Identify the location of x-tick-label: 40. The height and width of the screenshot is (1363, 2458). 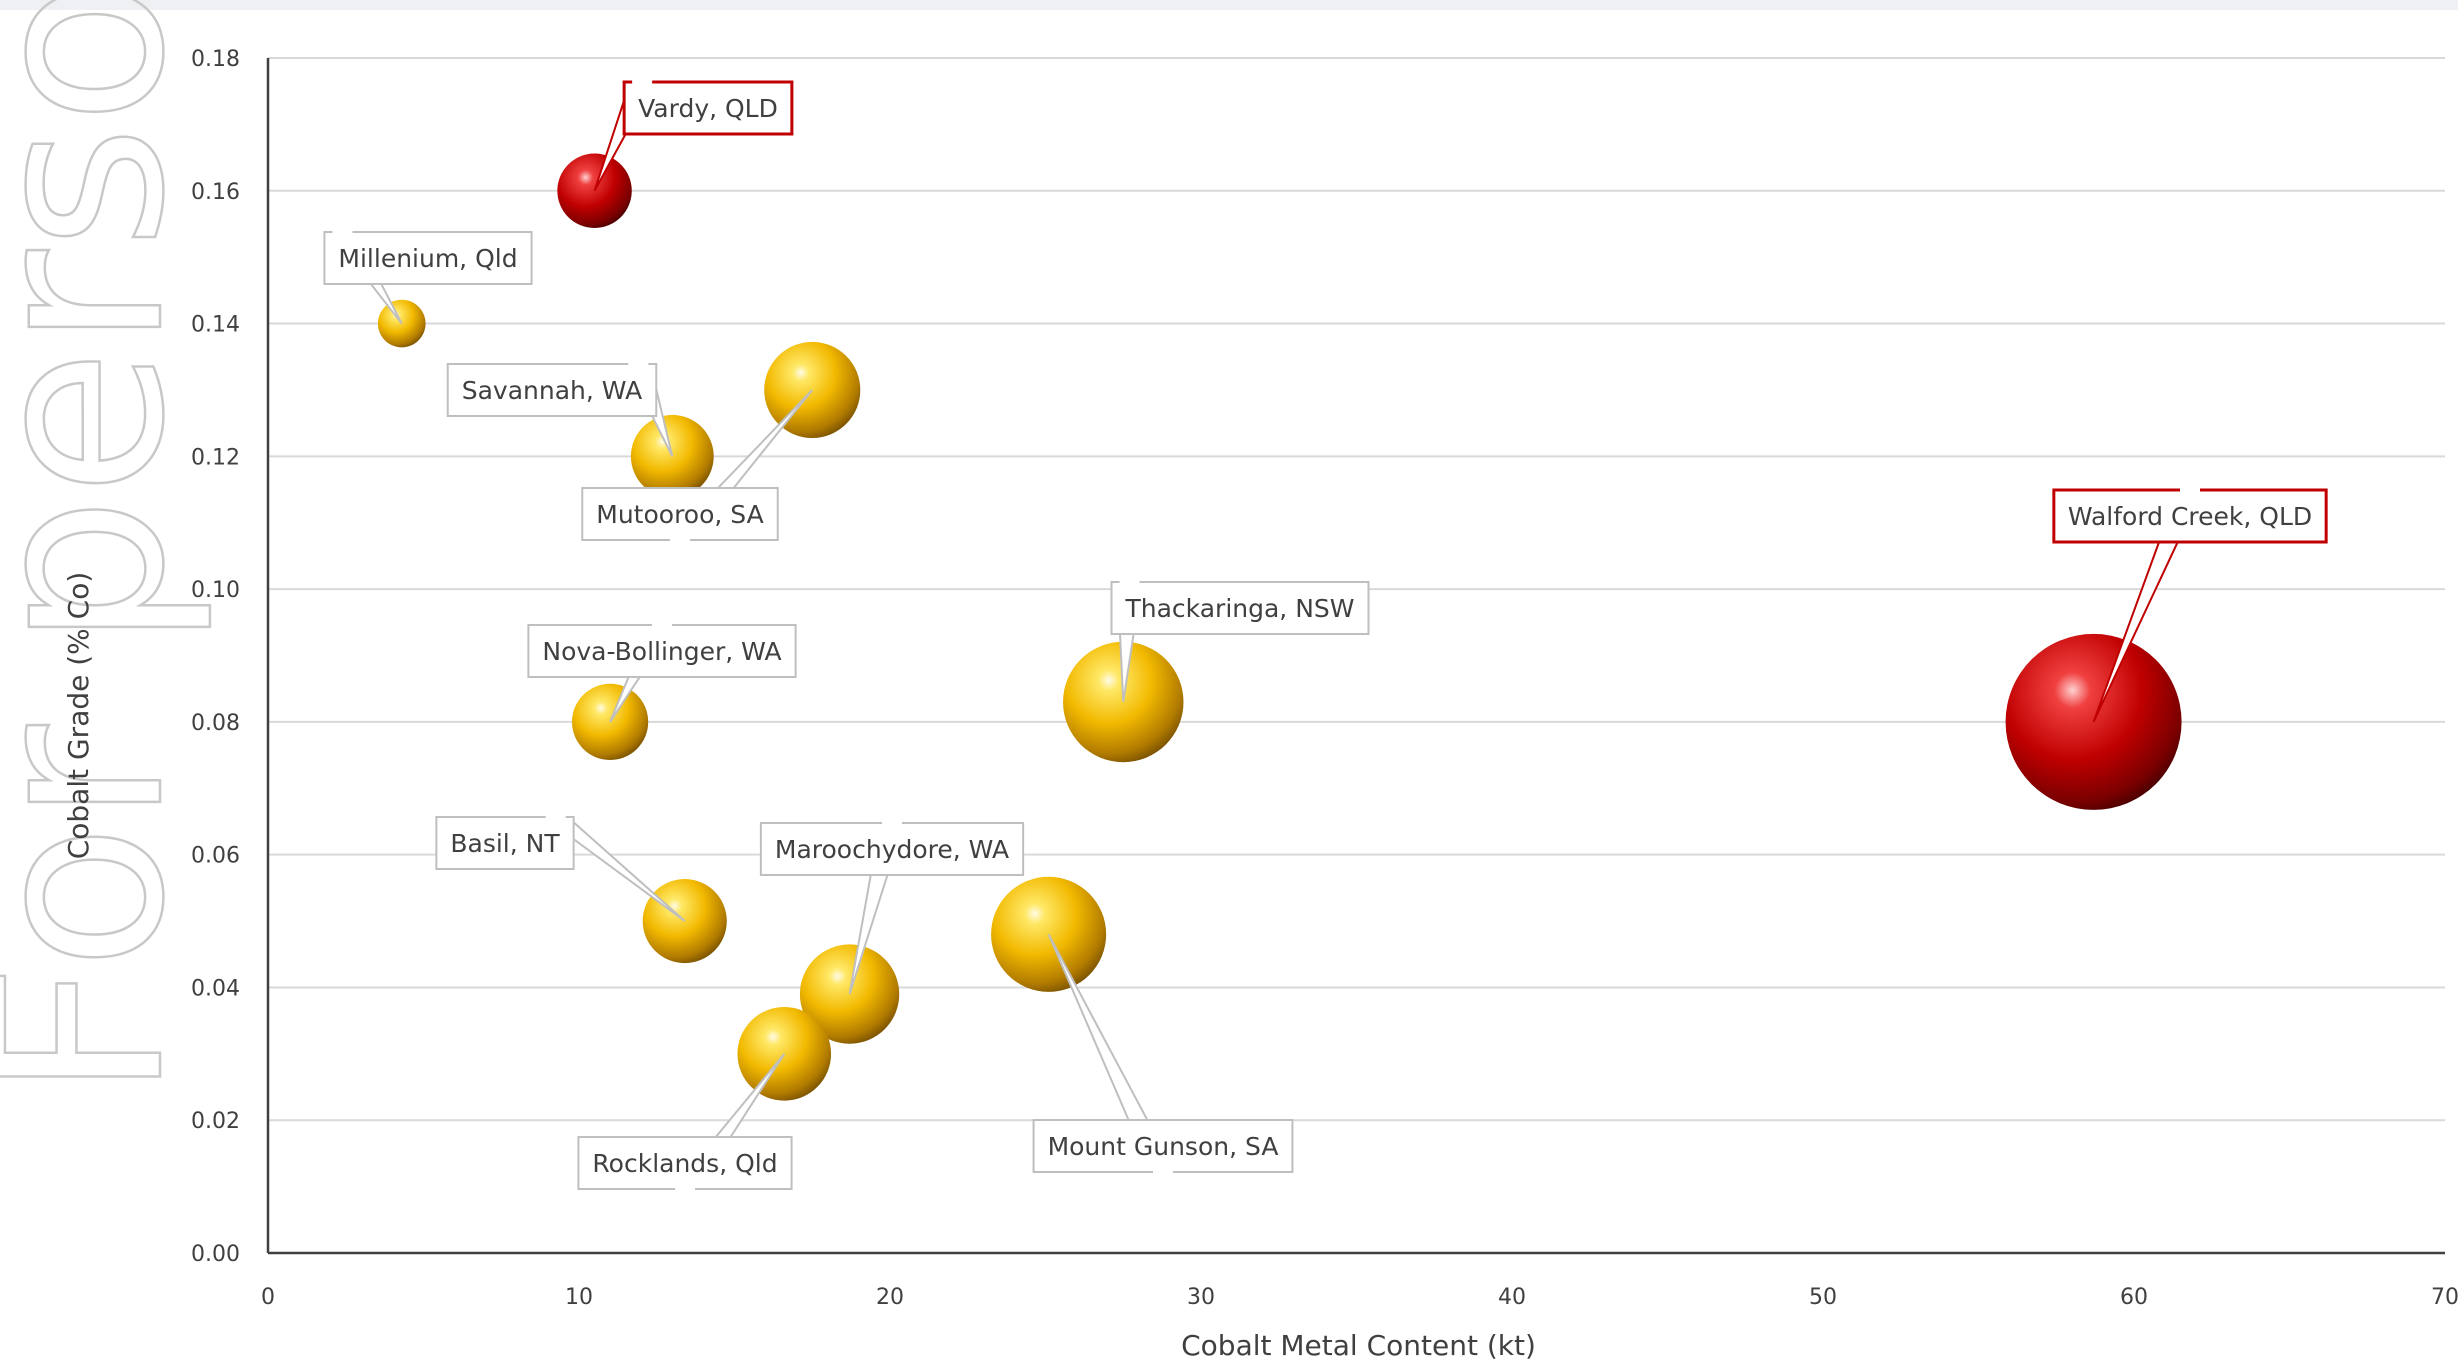
(1512, 1297).